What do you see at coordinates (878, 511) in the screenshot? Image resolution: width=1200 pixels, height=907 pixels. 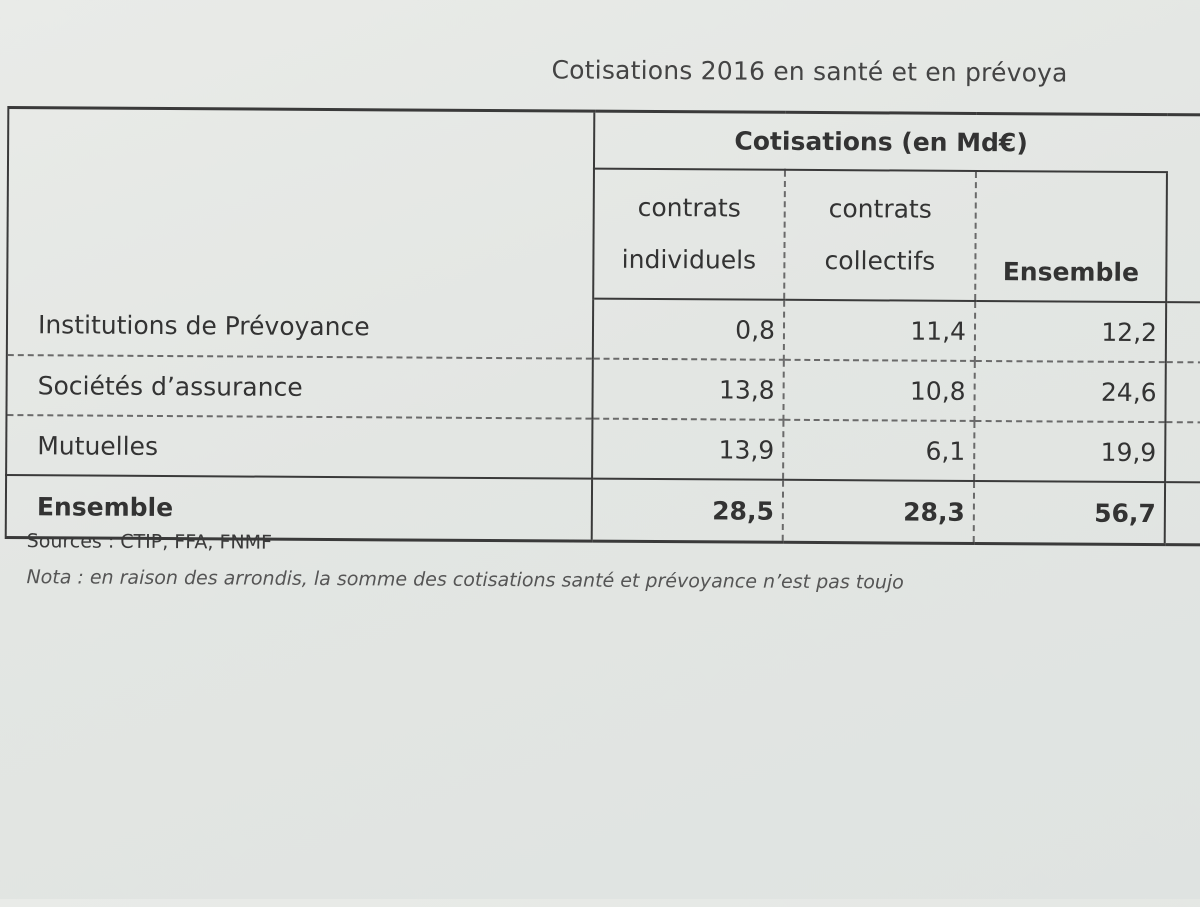 I see `total-collectifs: 28,3` at bounding box center [878, 511].